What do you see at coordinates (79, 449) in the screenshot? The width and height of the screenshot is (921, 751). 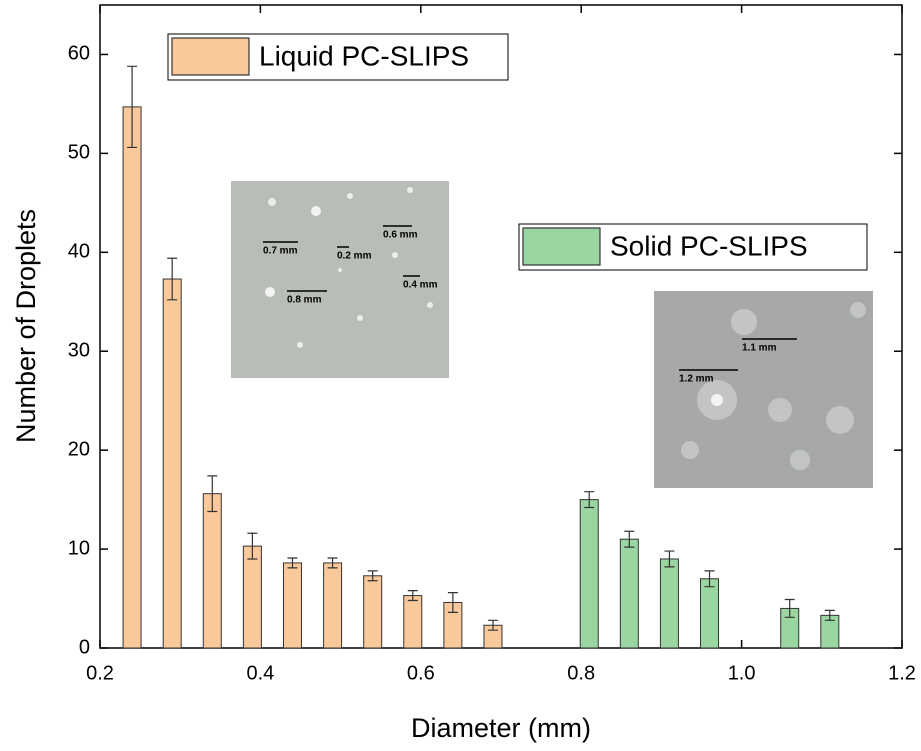 I see `y-tick-label: 20` at bounding box center [79, 449].